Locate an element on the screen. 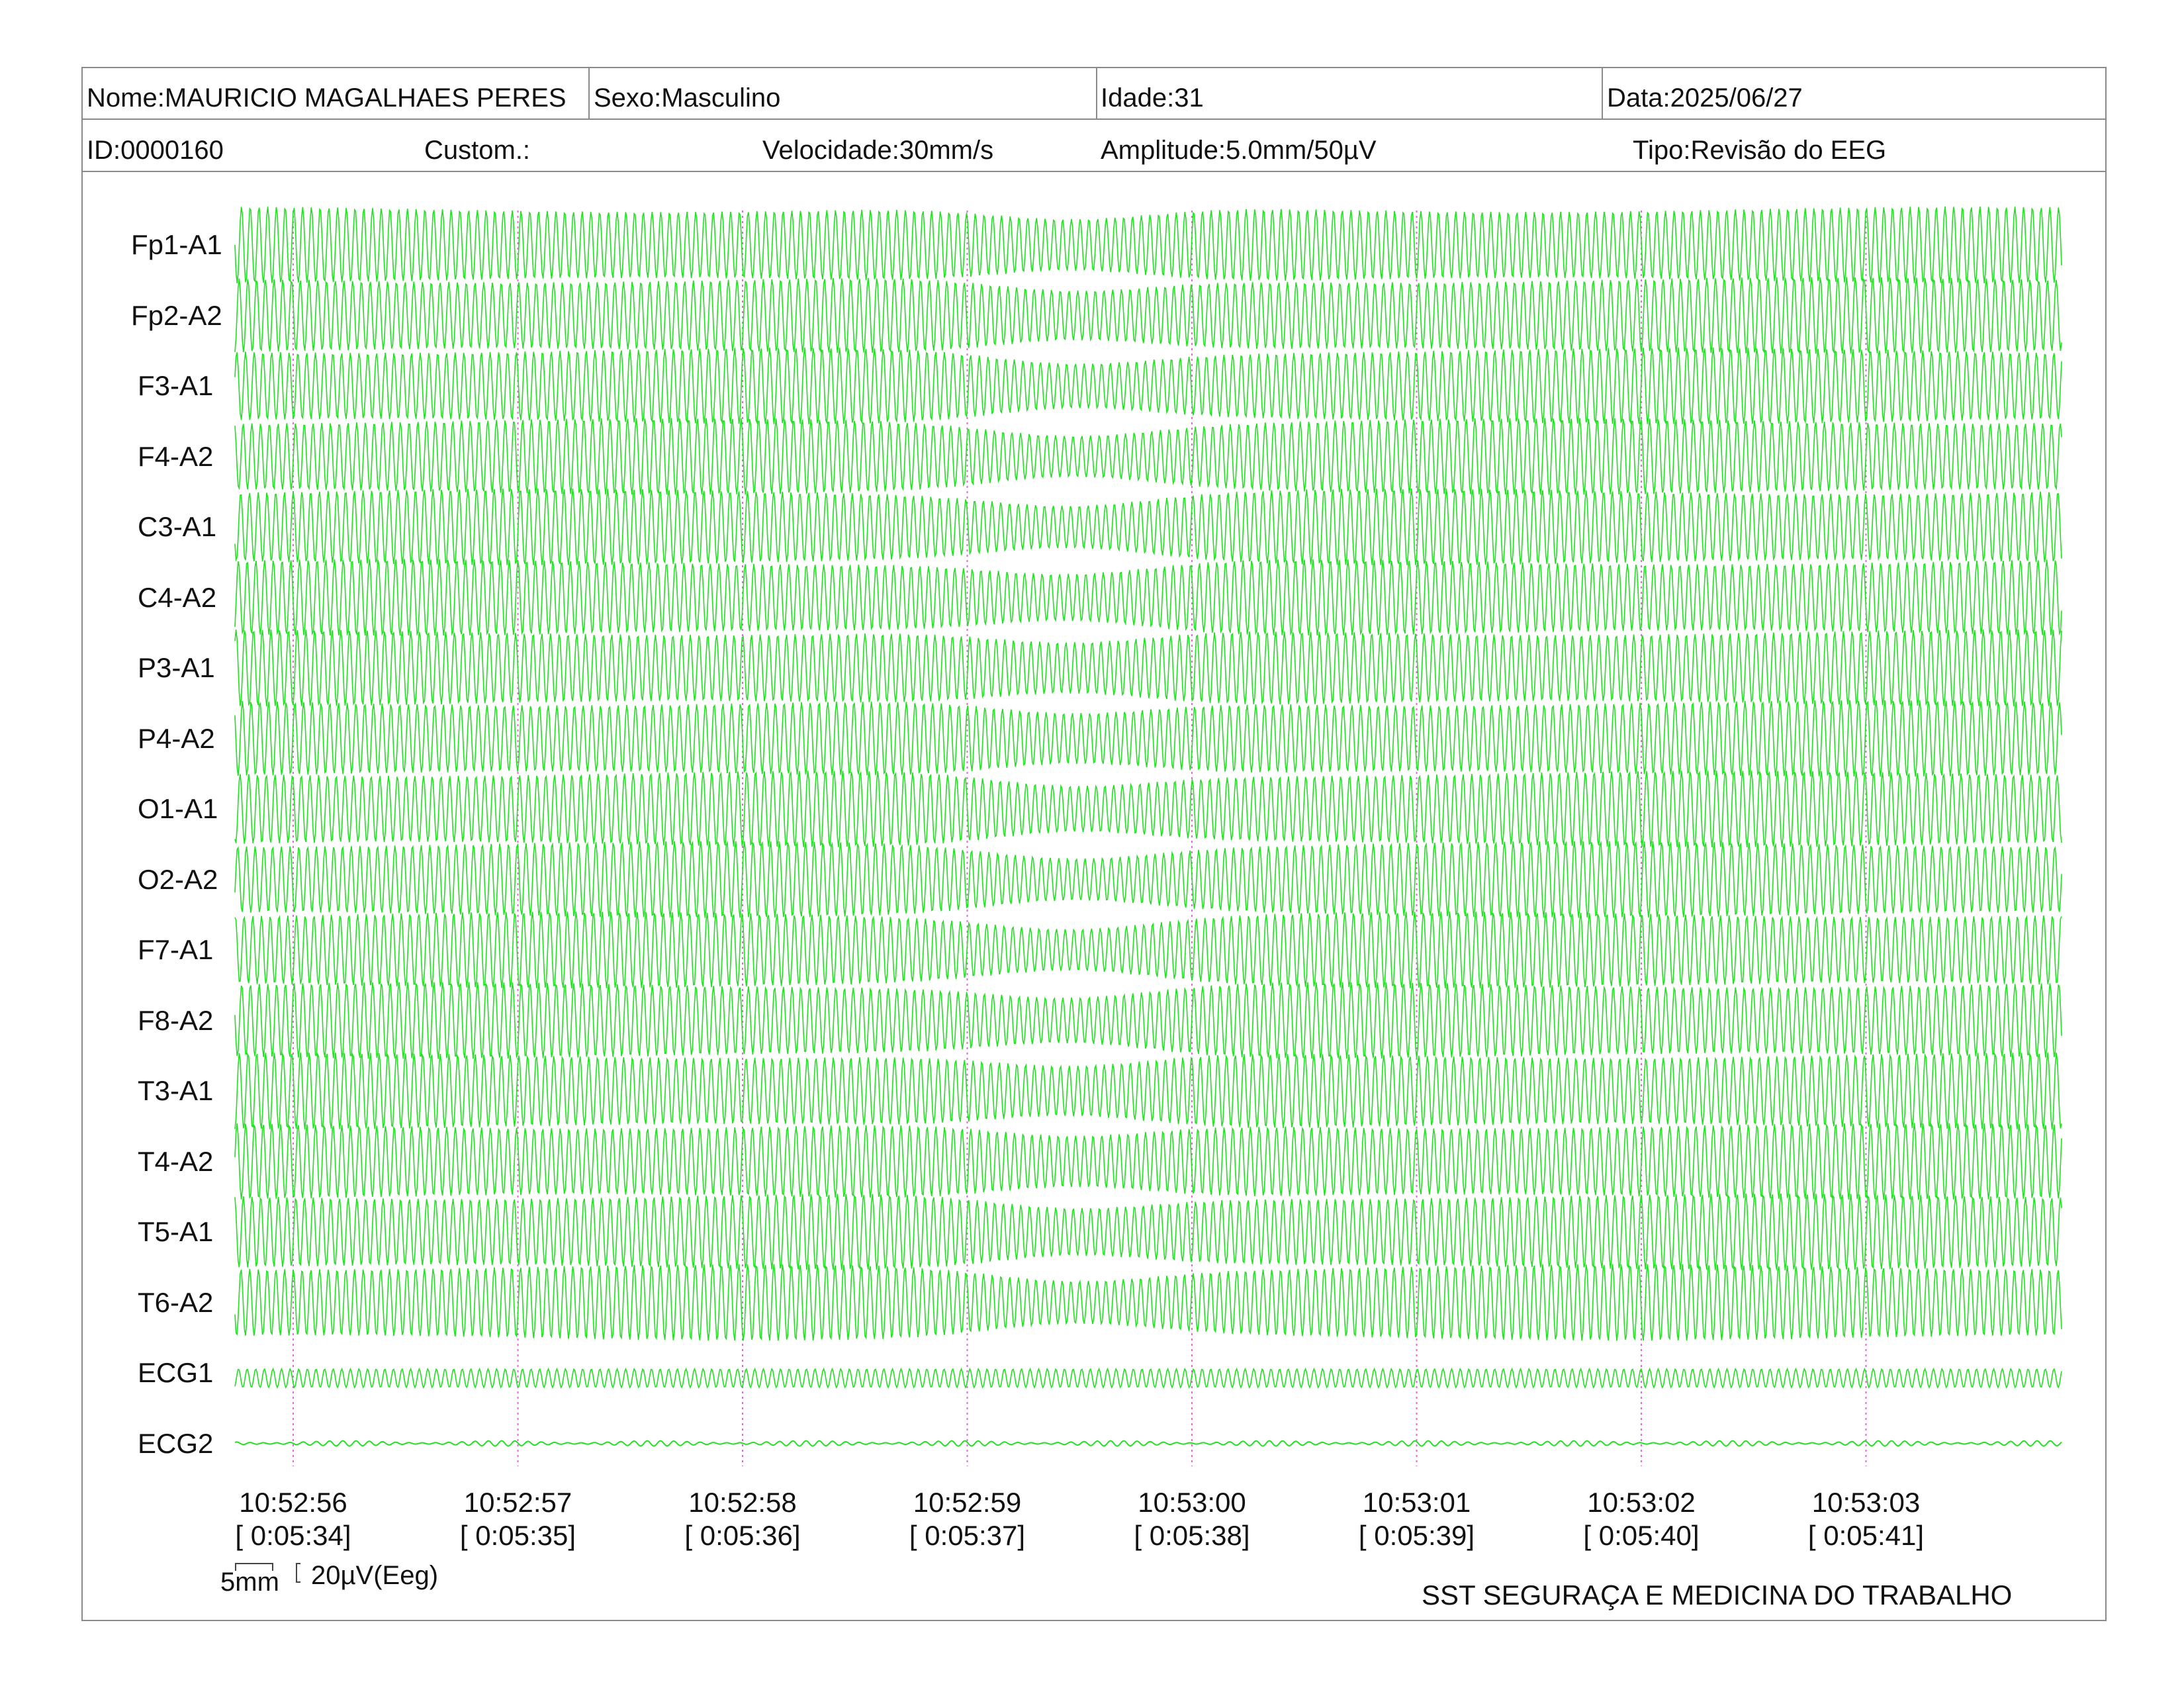 The height and width of the screenshot is (1688, 2184). channel-label-t6-a2: T6-A2 is located at coordinates (176, 1302).